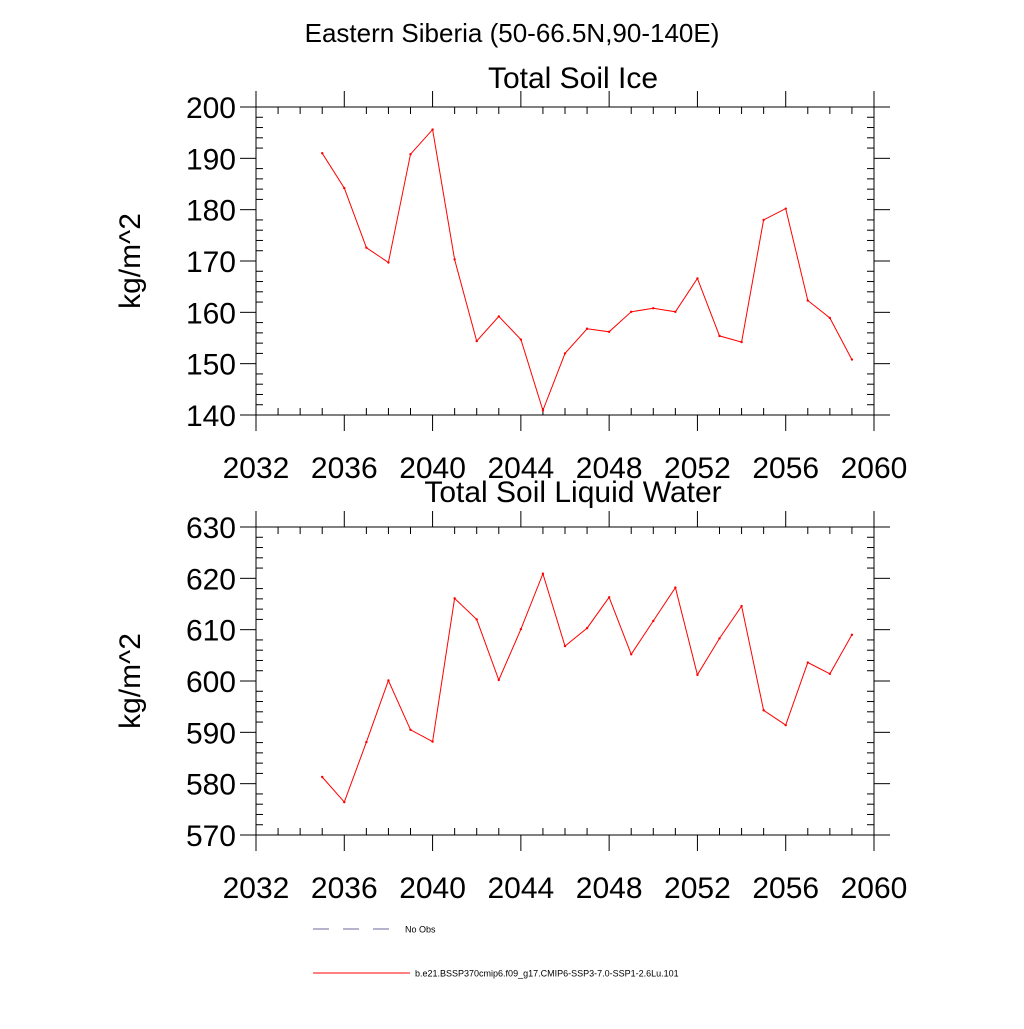  Describe the element at coordinates (512, 33) in the screenshot. I see `figure-title: Eastern Siberia (50-66.5N,90-140E)` at that location.